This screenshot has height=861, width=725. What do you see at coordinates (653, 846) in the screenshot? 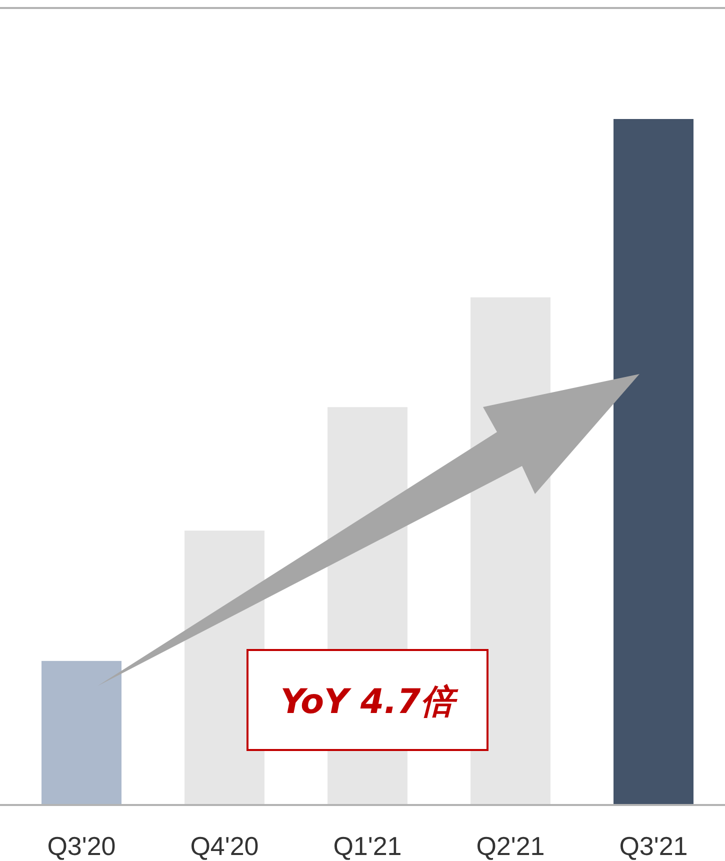
I see `x-tick-label: Q3'21` at bounding box center [653, 846].